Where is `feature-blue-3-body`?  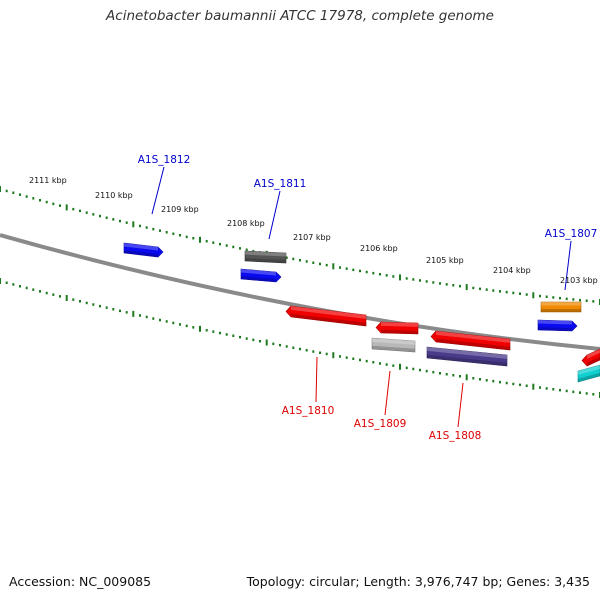
feature-blue-3-body is located at coordinates (557, 325).